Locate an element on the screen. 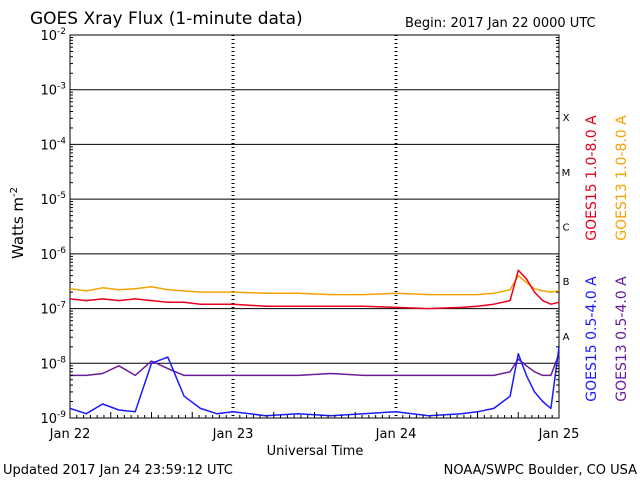 The image size is (640, 480). legend-entry: GOES13 0.5-4.0 A is located at coordinates (622, 339).